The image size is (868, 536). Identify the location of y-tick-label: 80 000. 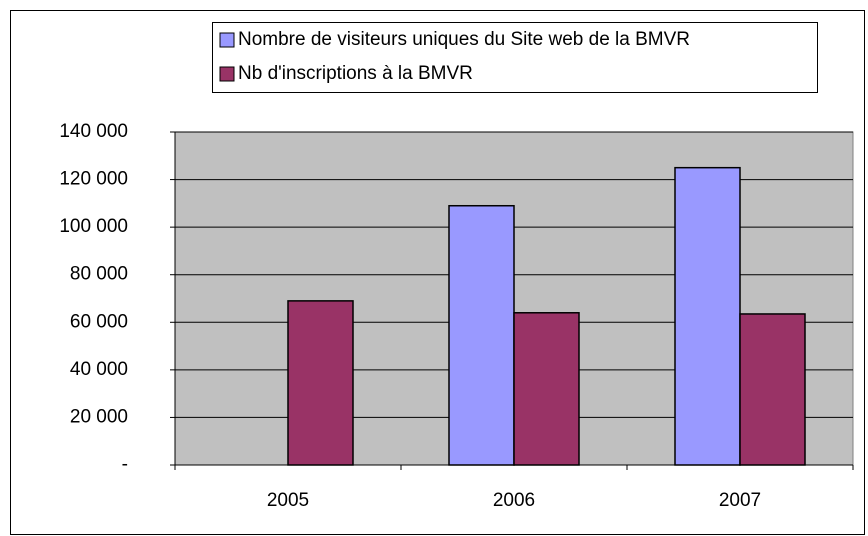
(99, 274).